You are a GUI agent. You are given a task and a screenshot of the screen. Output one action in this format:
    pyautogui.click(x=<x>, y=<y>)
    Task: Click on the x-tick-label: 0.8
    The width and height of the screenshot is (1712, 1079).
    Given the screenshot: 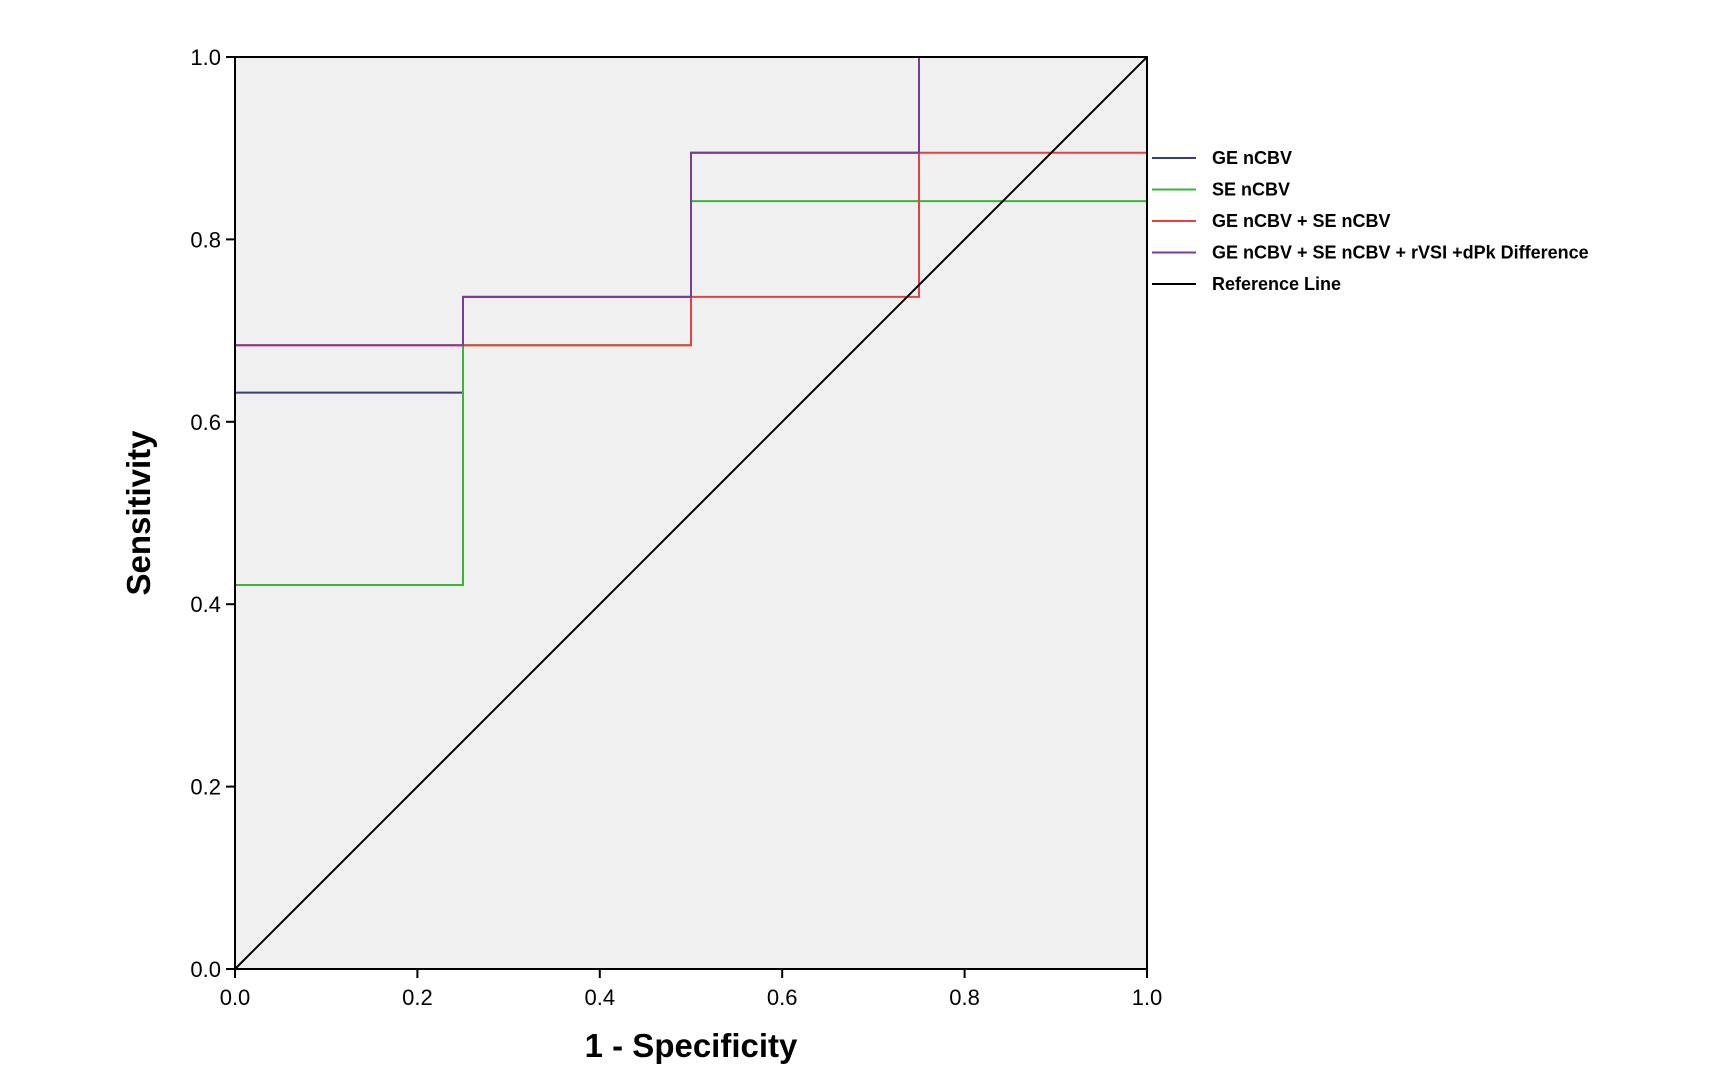 What is the action you would take?
    pyautogui.click(x=964, y=997)
    